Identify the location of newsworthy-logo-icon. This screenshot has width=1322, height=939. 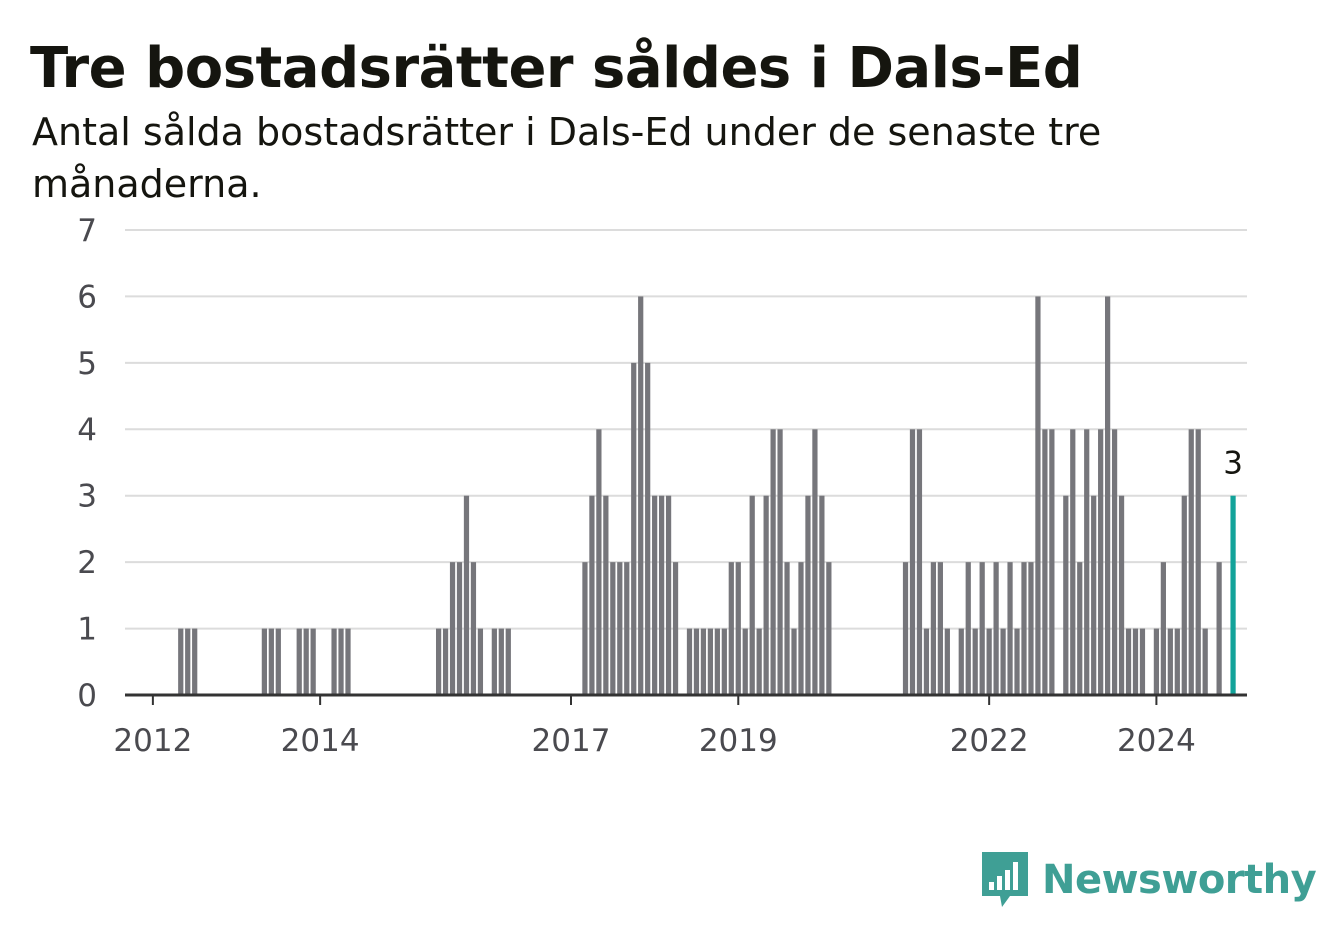
(1005, 879).